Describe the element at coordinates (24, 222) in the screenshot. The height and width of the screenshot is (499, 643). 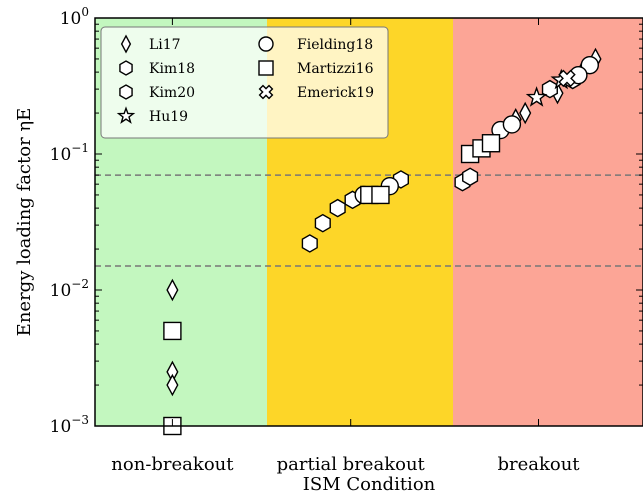
I see `y-axis-label: Energy loading factor ηE` at that location.